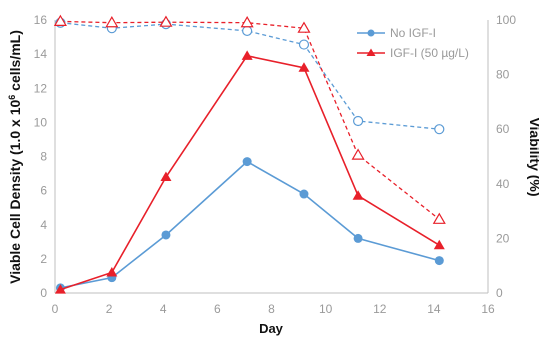 Image resolution: width=539 pixels, height=338 pixels. What do you see at coordinates (506, 156) in the screenshot?
I see `y2-tick-labels: 0 20 40 60 80 100` at bounding box center [506, 156].